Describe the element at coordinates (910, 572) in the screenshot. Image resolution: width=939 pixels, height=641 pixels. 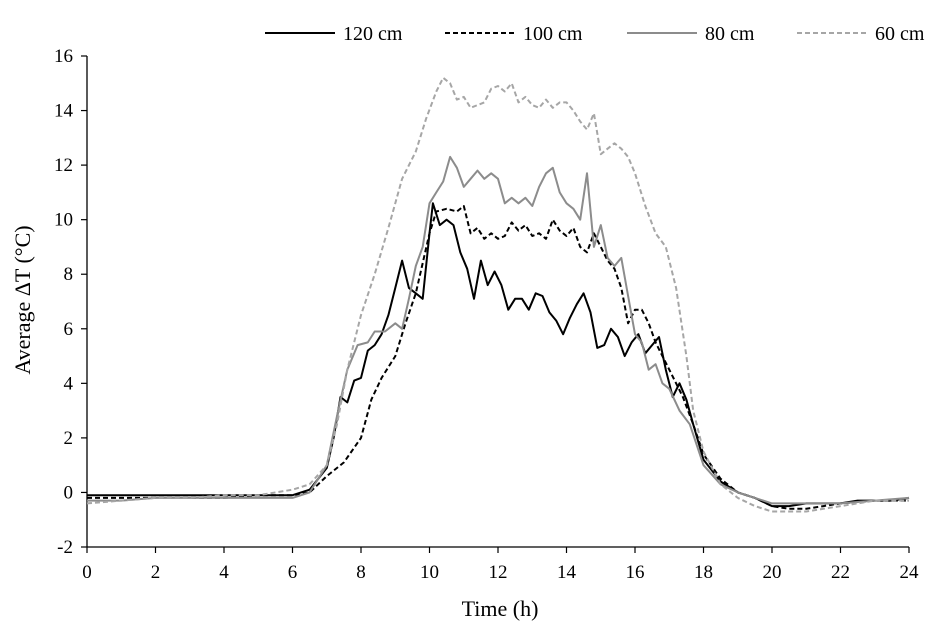
I see `x-tick-label: 24` at that location.